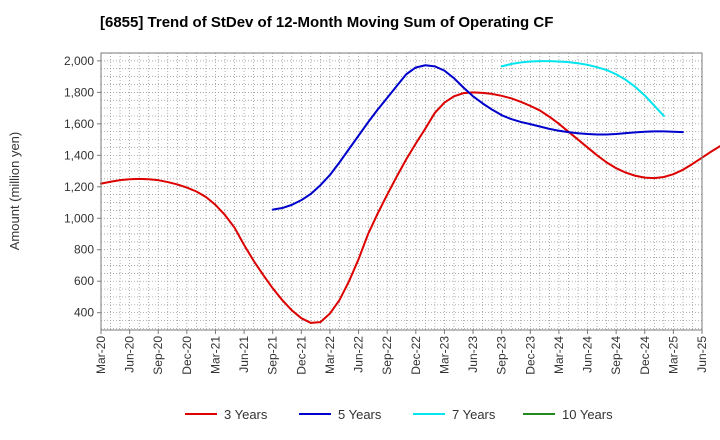 The width and height of the screenshot is (720, 440). What do you see at coordinates (84, 250) in the screenshot?
I see `y-tick-label: 800` at bounding box center [84, 250].